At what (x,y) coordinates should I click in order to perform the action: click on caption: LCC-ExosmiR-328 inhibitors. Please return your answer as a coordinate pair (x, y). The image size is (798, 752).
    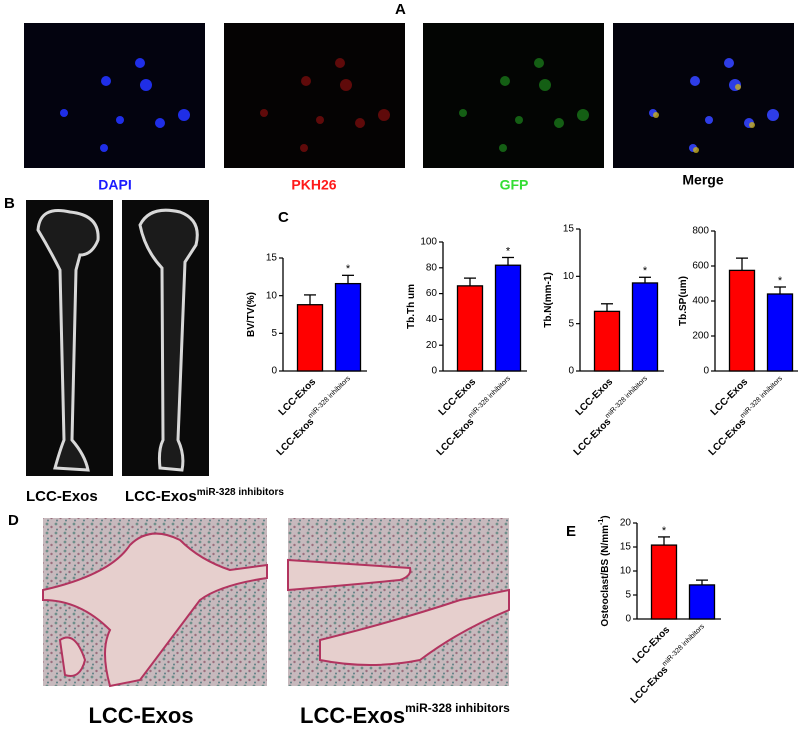
    Looking at the image, I should click on (405, 714).